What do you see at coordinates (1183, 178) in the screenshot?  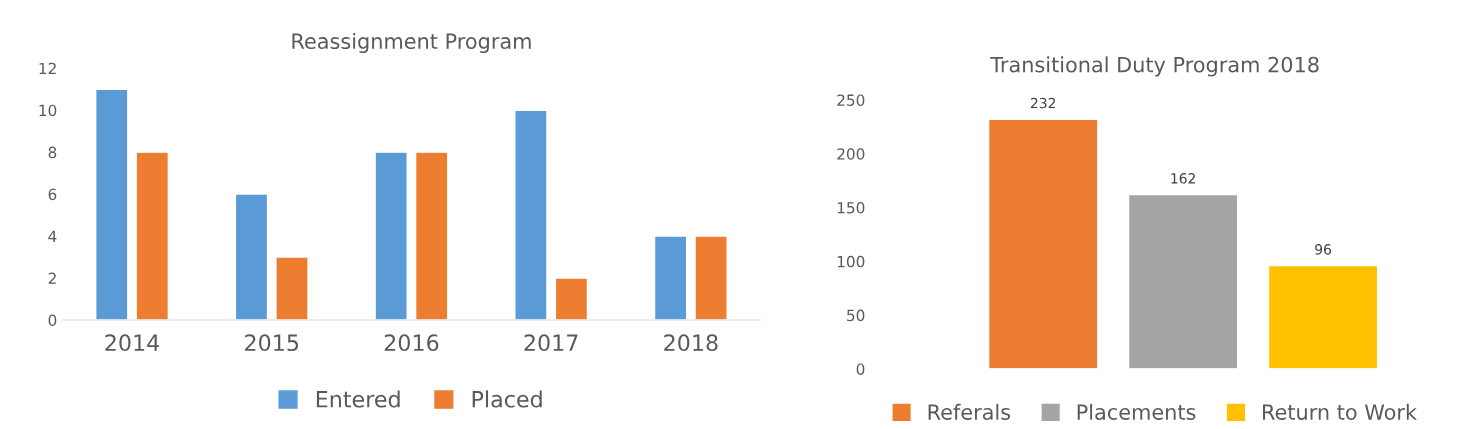 I see `data-label: 162` at bounding box center [1183, 178].